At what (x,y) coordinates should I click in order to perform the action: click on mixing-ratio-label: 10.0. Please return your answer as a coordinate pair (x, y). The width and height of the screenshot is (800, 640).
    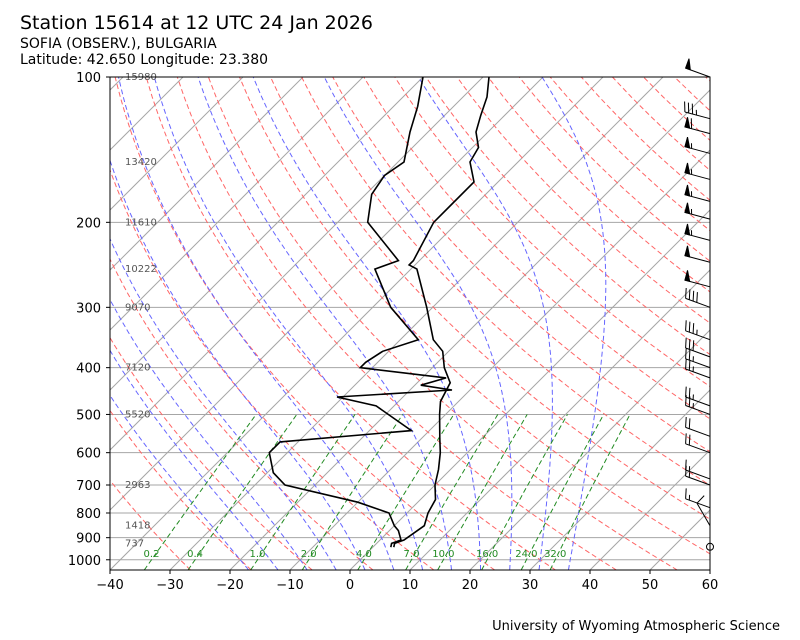
    Looking at the image, I should click on (443, 554).